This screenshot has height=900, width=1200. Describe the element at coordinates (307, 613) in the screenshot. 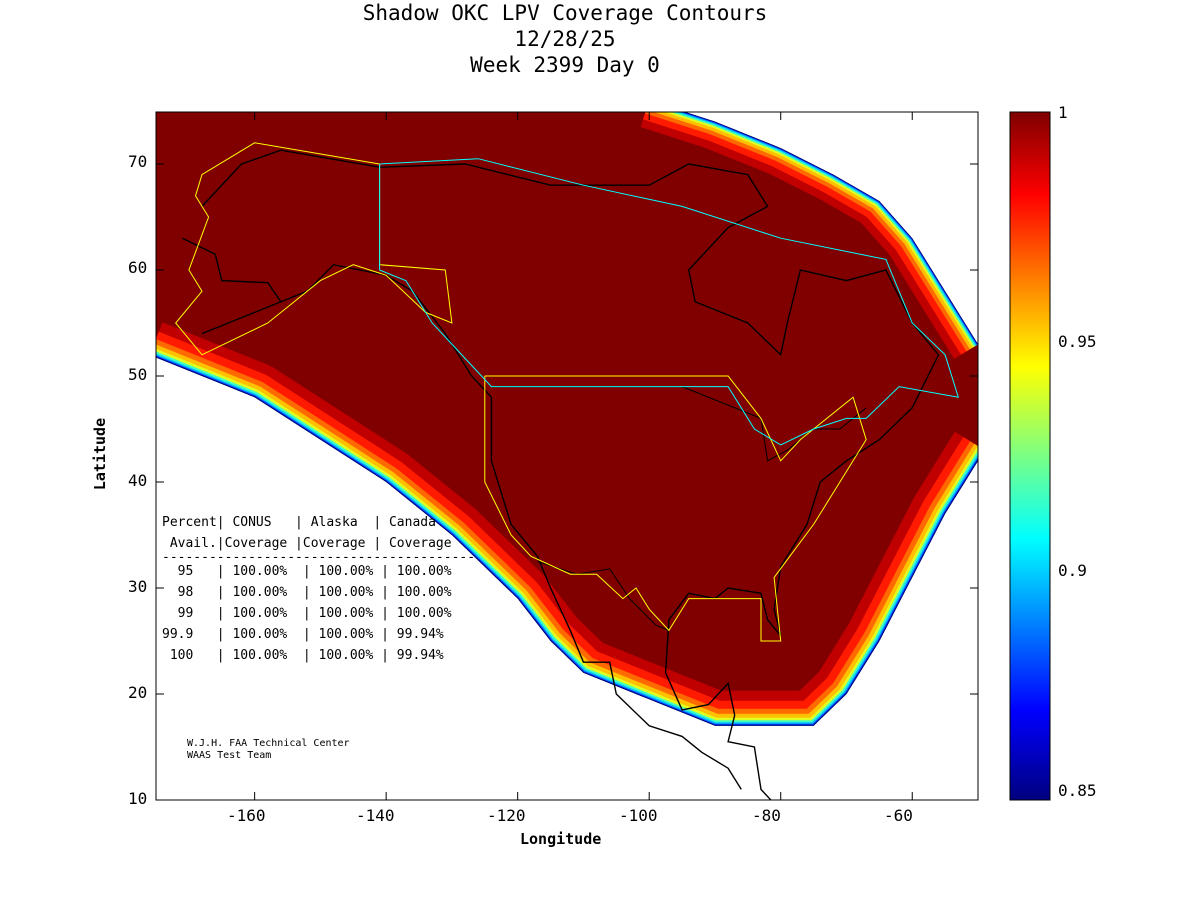

I see `table-row: 99 | 100.00% | 100.00% | 100.00%` at that location.